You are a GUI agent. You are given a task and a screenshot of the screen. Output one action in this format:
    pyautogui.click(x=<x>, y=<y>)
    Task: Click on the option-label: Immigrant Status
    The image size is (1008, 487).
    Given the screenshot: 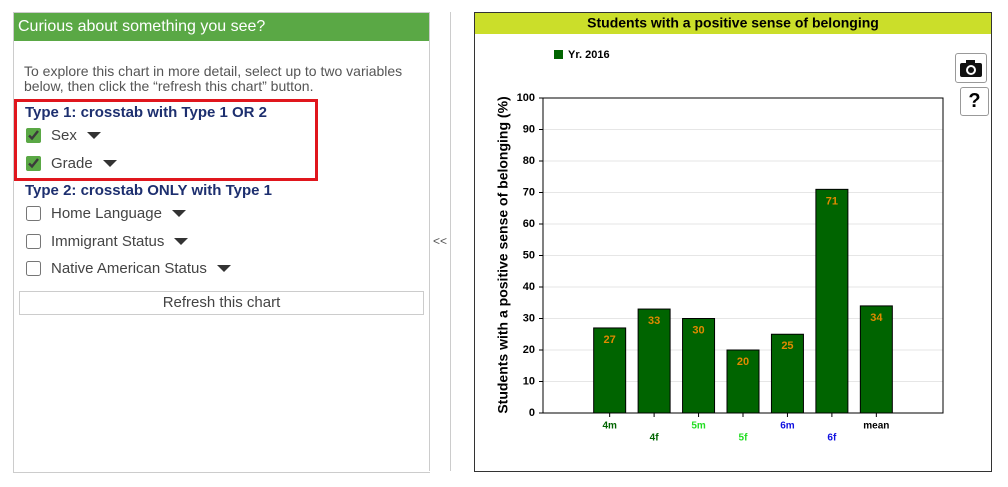 What is the action you would take?
    pyautogui.click(x=108, y=241)
    